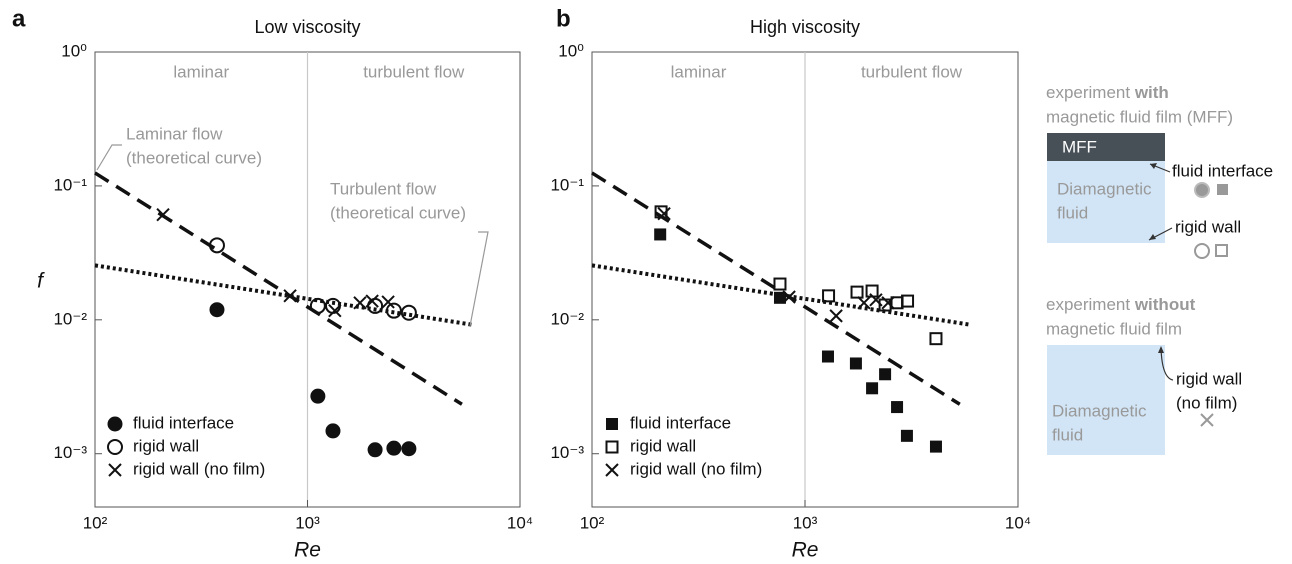 This screenshot has width=1292, height=564. I want to click on y-axis-label: f, so click(41, 281).